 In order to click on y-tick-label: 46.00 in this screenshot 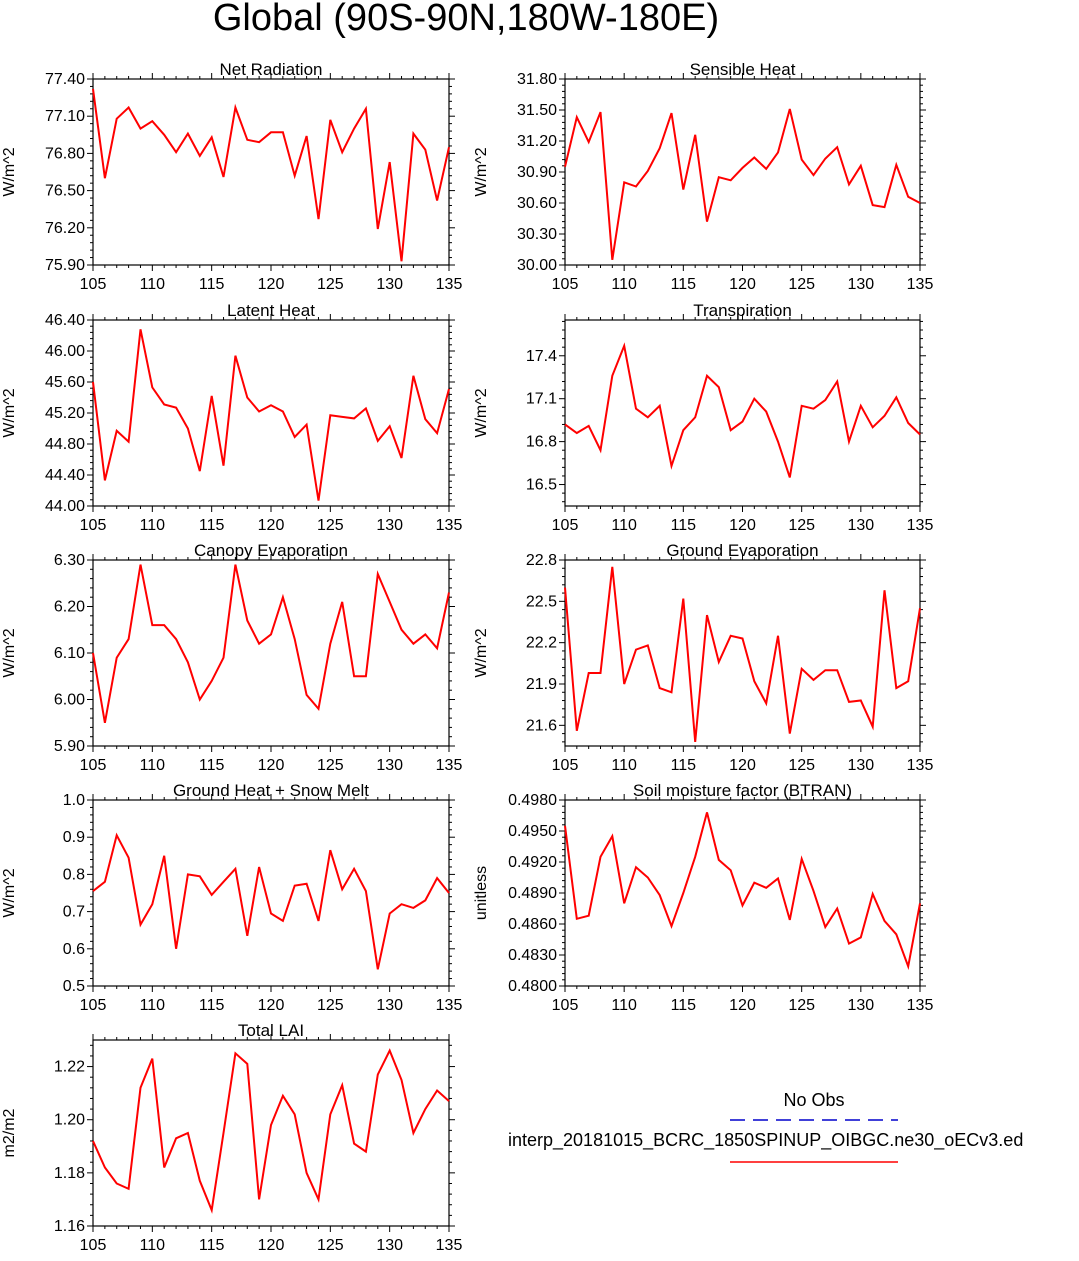, I will do `click(65, 351)`.